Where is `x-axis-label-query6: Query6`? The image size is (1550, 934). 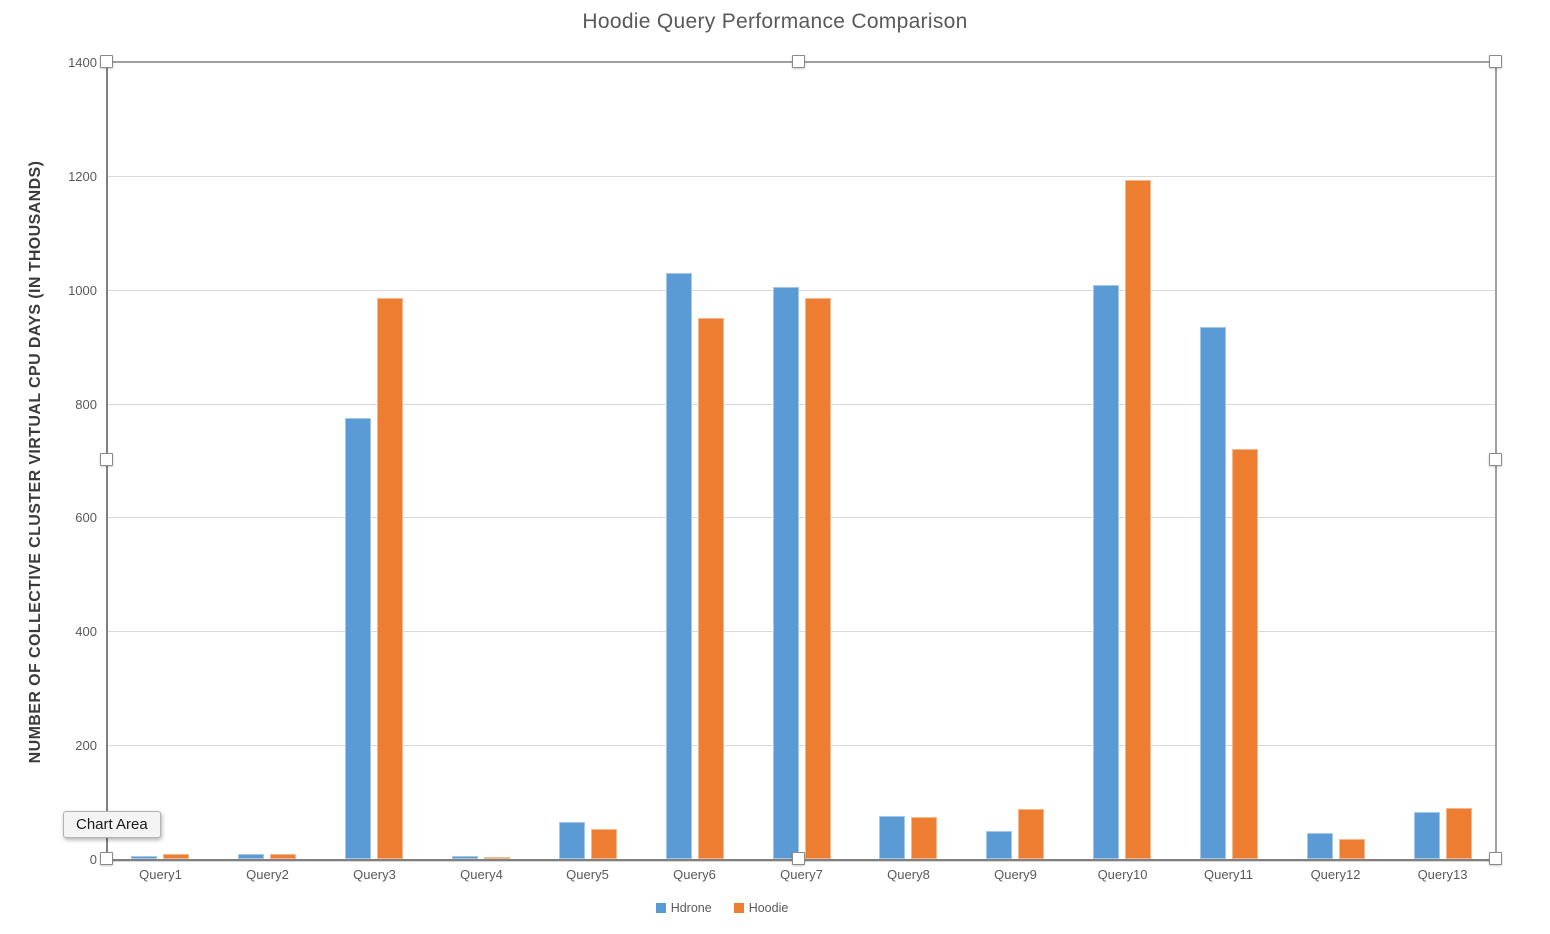 x-axis-label-query6: Query6 is located at coordinates (694, 874).